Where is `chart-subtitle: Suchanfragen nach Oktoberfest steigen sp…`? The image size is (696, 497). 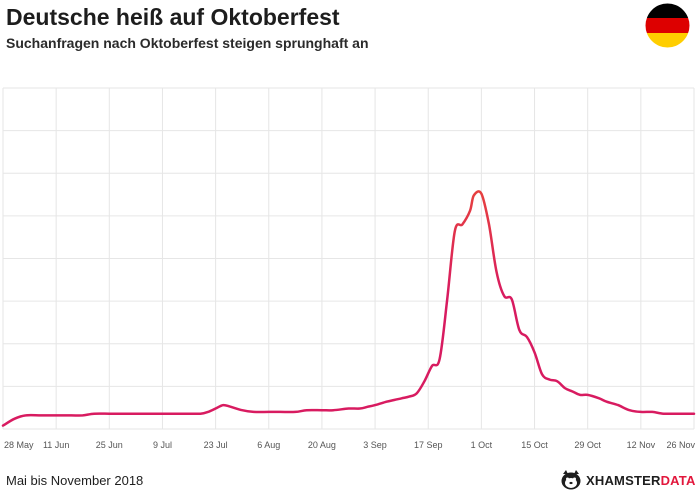 chart-subtitle: Suchanfragen nach Oktoberfest steigen sp… is located at coordinates (187, 43).